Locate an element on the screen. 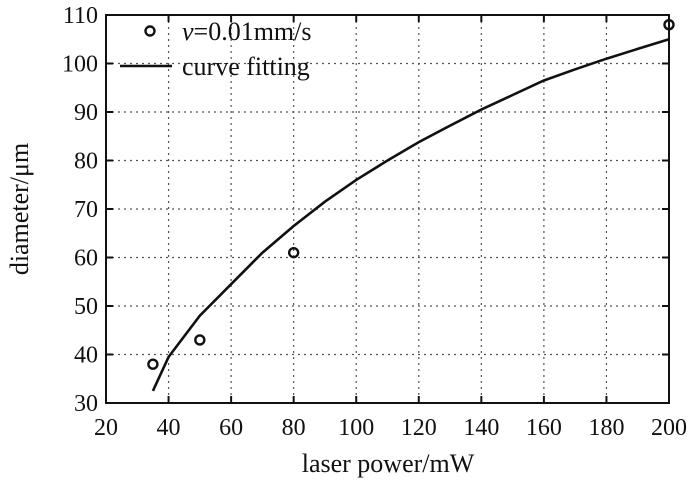 This screenshot has width=700, height=481. legend-entry-1-label: =0.01mm/s is located at coordinates (253, 31).